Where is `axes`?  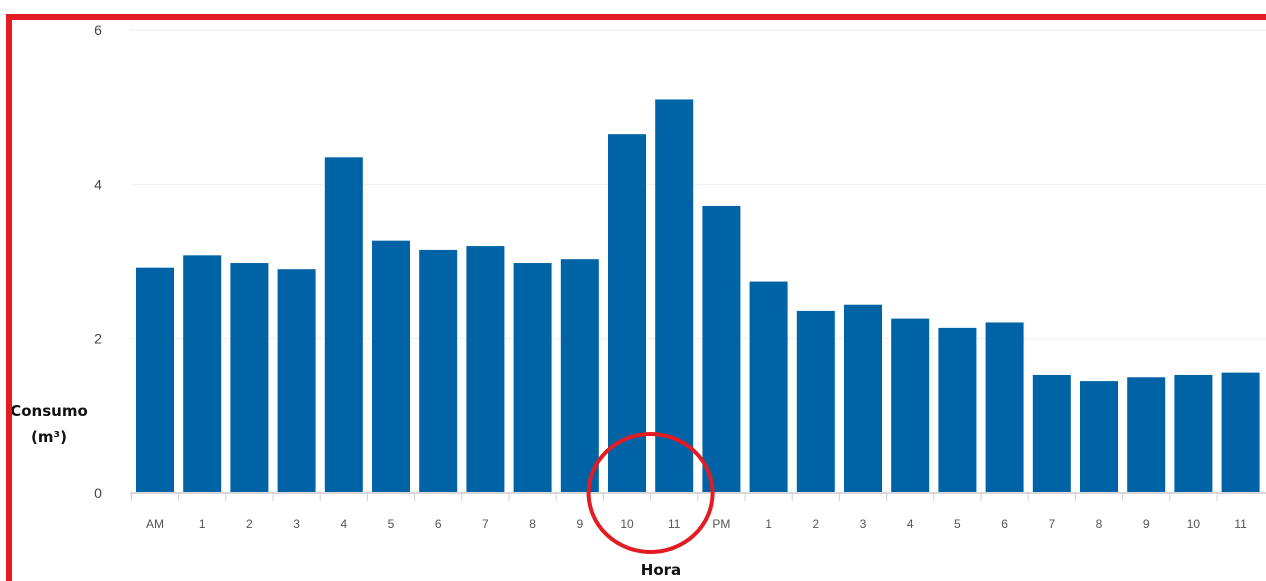
axes is located at coordinates (698, 496).